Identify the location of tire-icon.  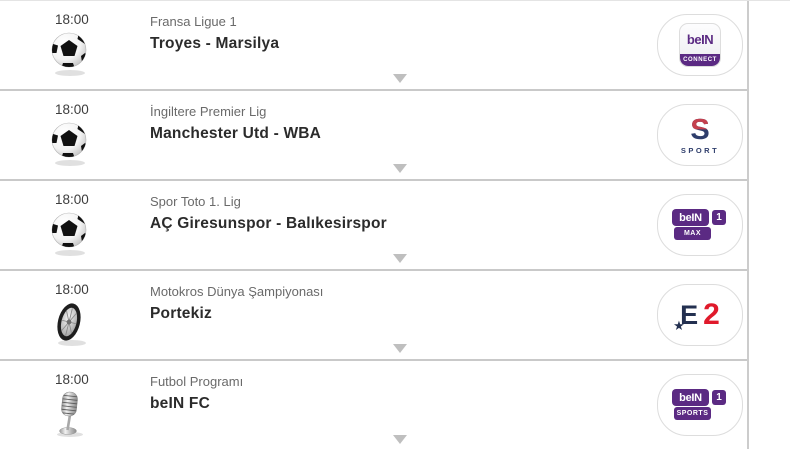
(70, 323).